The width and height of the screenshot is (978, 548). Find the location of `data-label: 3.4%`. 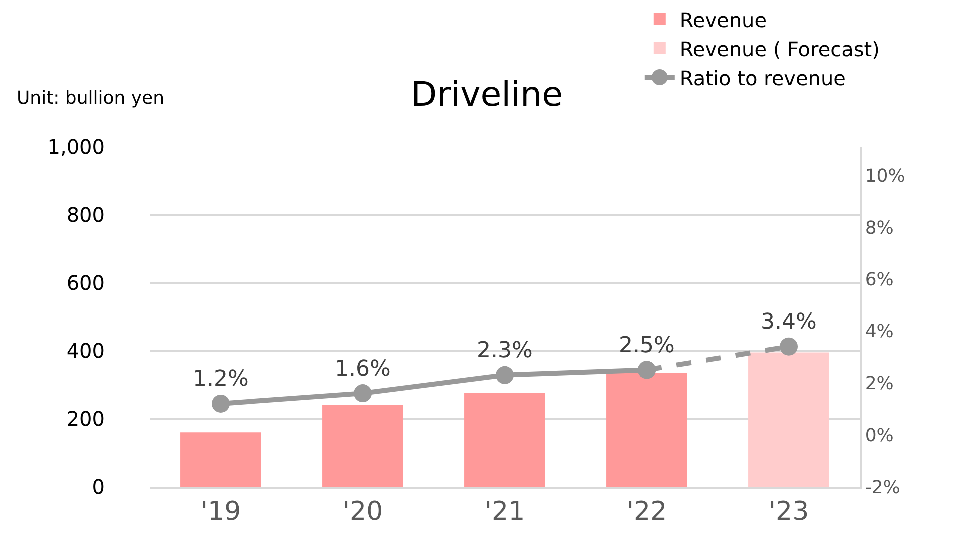

data-label: 3.4% is located at coordinates (789, 323).